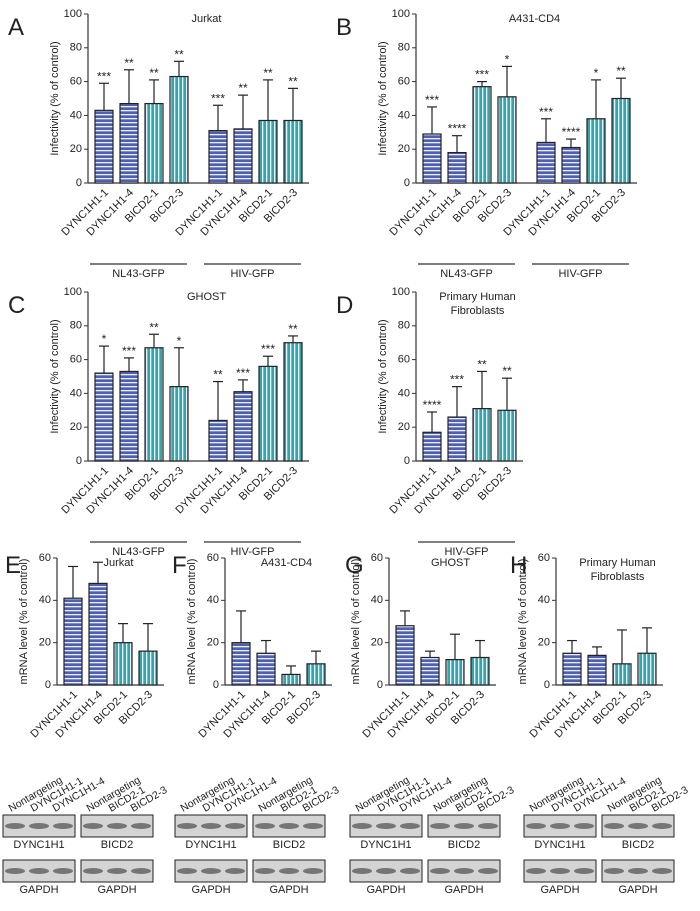  What do you see at coordinates (16, 305) in the screenshot?
I see `panel-letter: C` at bounding box center [16, 305].